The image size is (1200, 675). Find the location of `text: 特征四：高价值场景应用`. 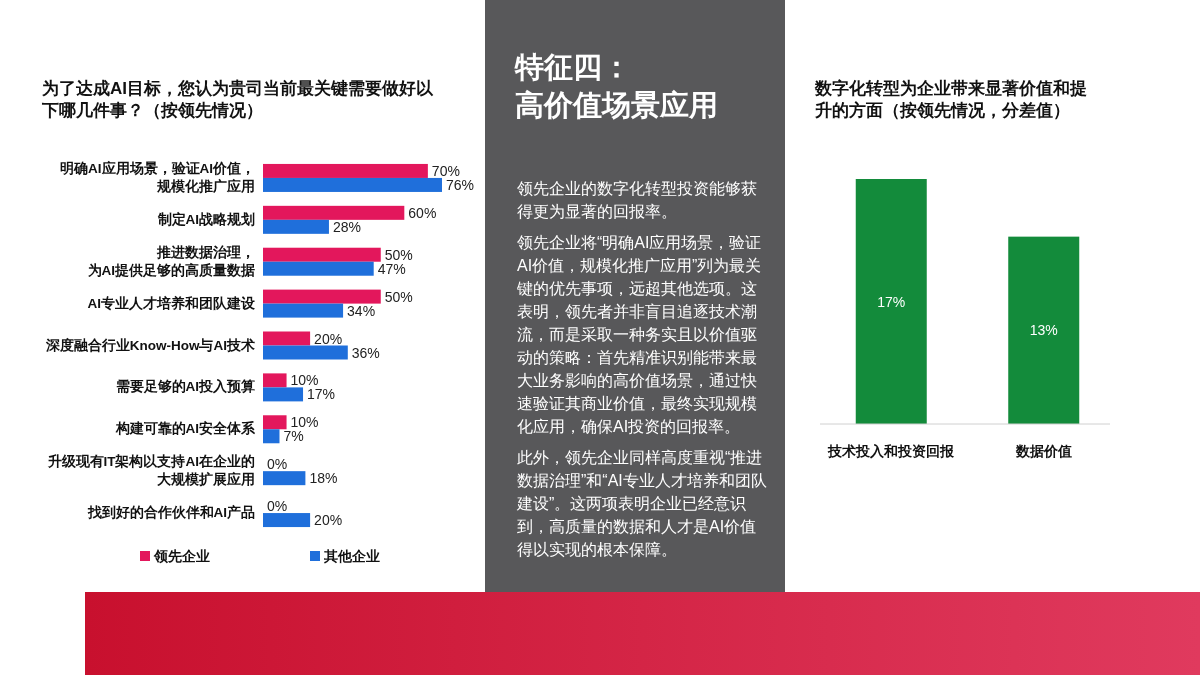

text: 特征四：高价值场景应用 is located at coordinates (617, 86).